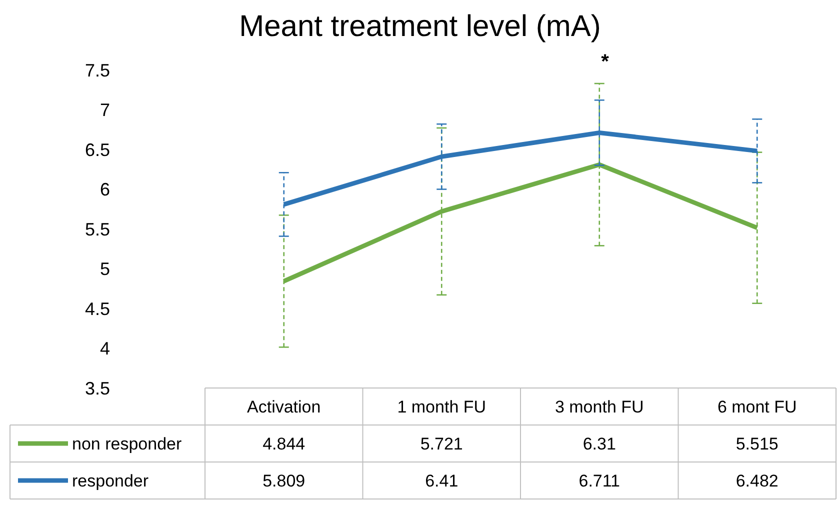 The height and width of the screenshot is (511, 837). I want to click on y-tick-label: 3.5, so click(97, 388).